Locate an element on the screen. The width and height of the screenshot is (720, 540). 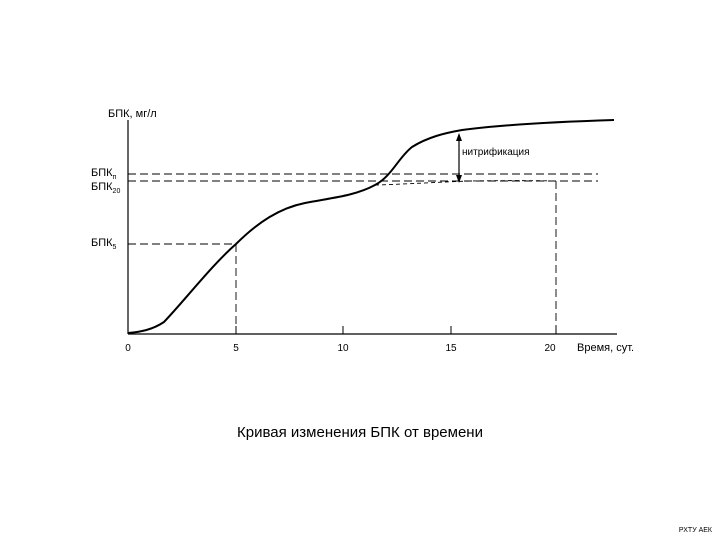
x-tick-label-5: 5 is located at coordinates (236, 348).